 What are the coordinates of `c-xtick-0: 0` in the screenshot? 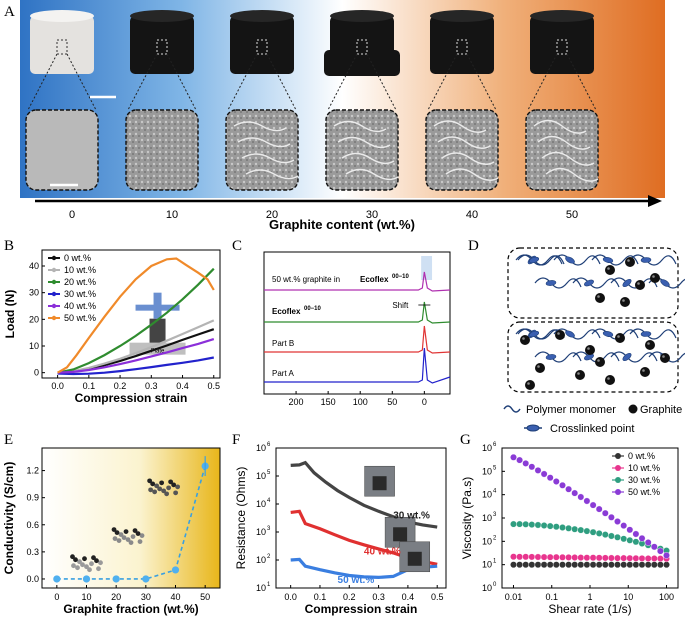 It's located at (424, 402).